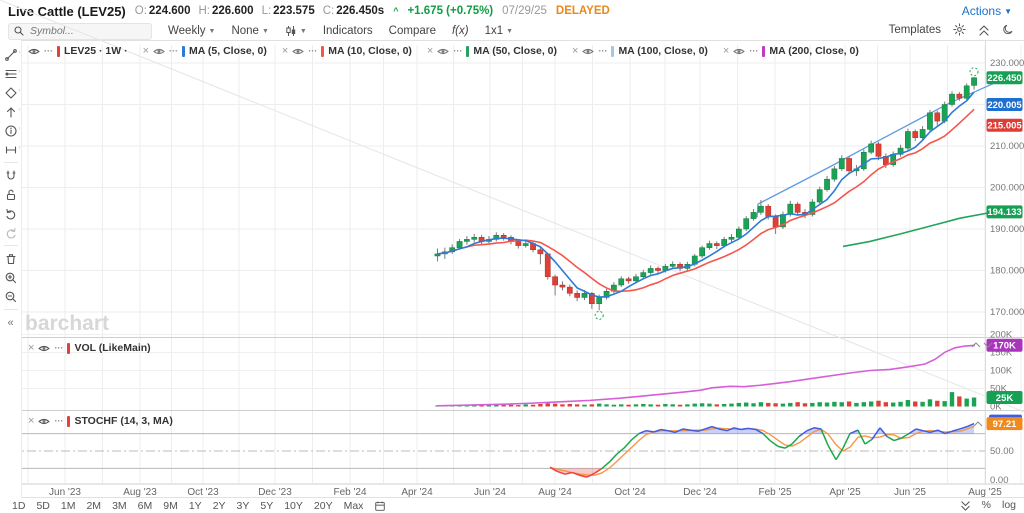  I want to click on actions-menu: Actions ▼, so click(987, 11).